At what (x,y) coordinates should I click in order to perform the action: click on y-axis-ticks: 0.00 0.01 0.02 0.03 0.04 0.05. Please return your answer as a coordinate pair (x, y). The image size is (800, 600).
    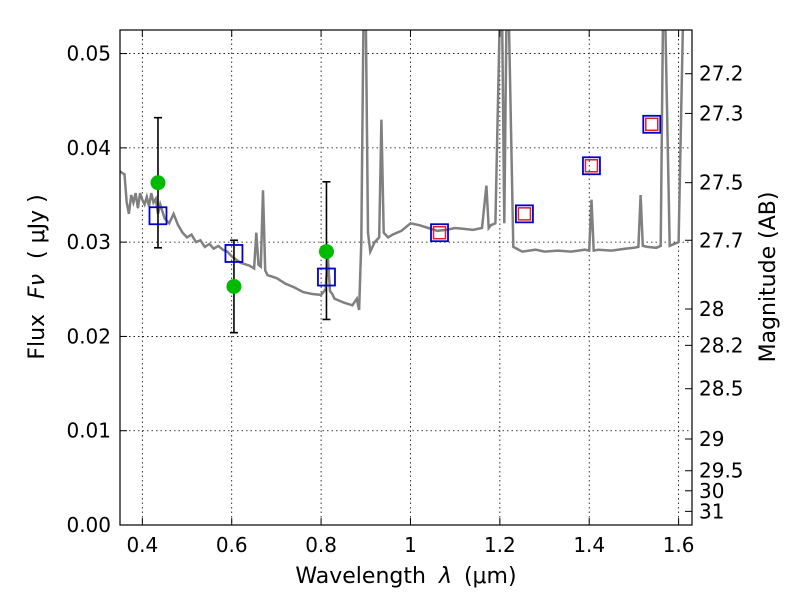
    Looking at the image, I should click on (96, 289).